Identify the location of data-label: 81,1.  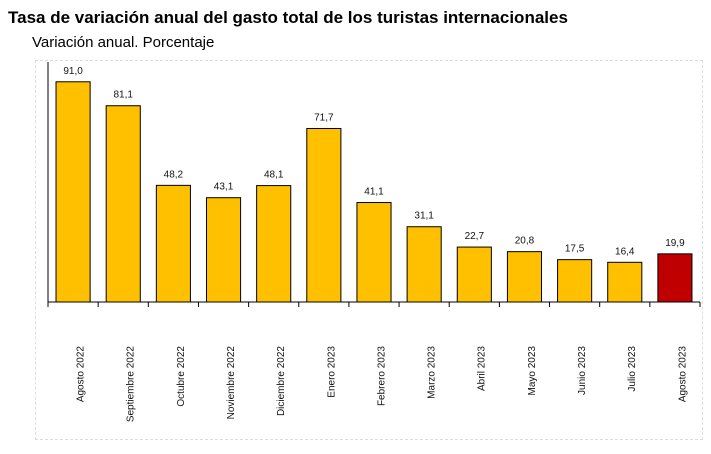
(123, 95).